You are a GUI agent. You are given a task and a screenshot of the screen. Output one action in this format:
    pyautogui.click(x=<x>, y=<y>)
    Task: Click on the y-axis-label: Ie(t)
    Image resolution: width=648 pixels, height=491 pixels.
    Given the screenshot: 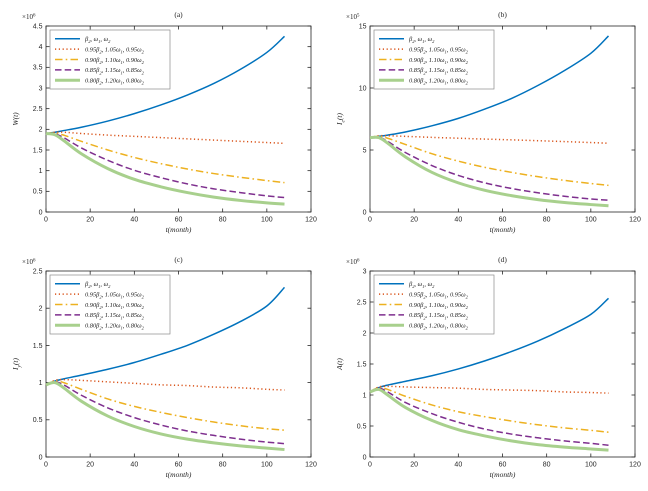 What is the action you would take?
    pyautogui.click(x=340, y=119)
    